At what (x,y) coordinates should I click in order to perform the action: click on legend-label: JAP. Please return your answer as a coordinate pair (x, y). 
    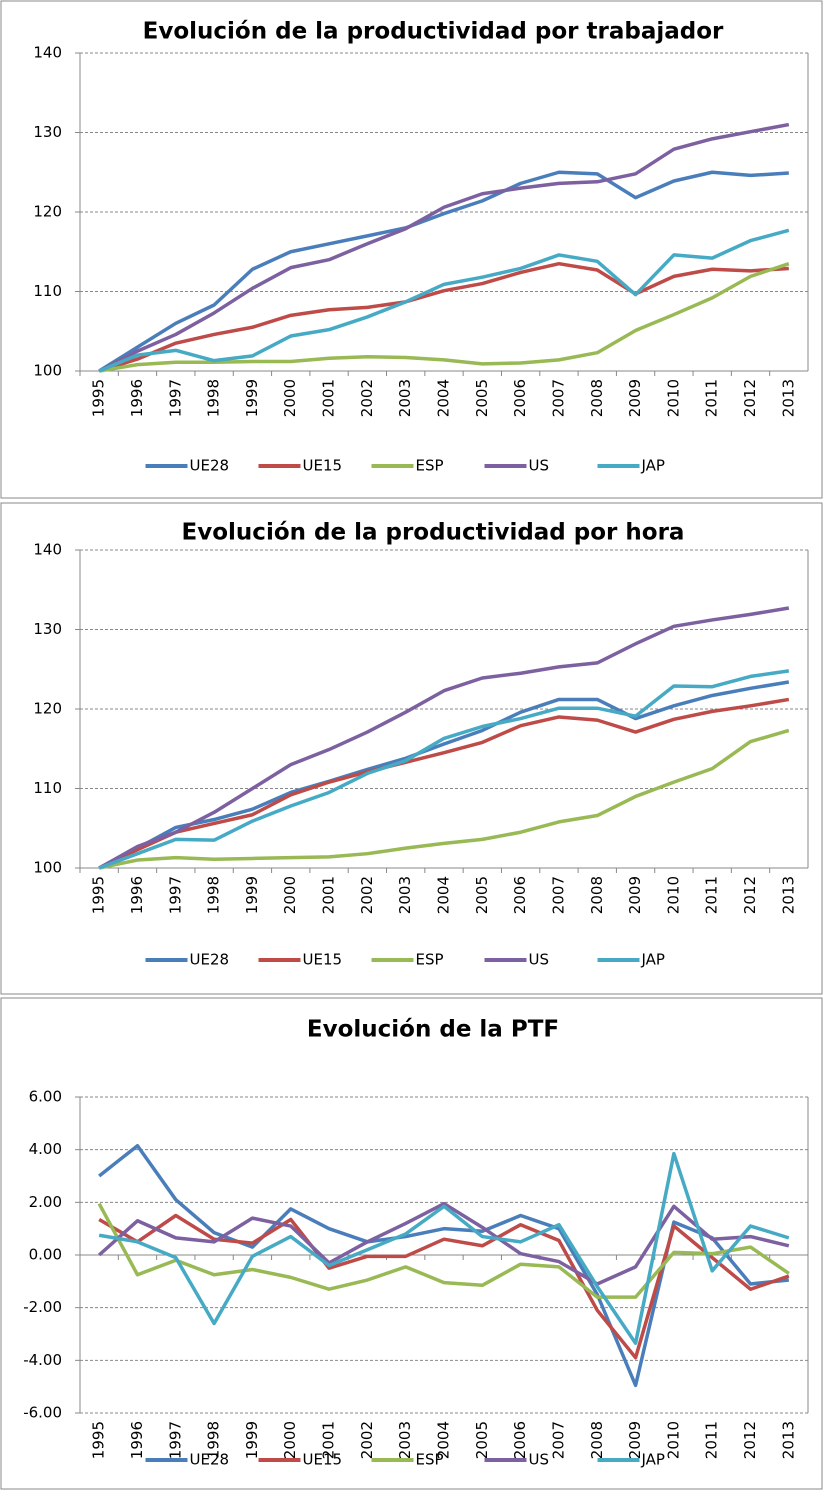
    Looking at the image, I should click on (653, 960).